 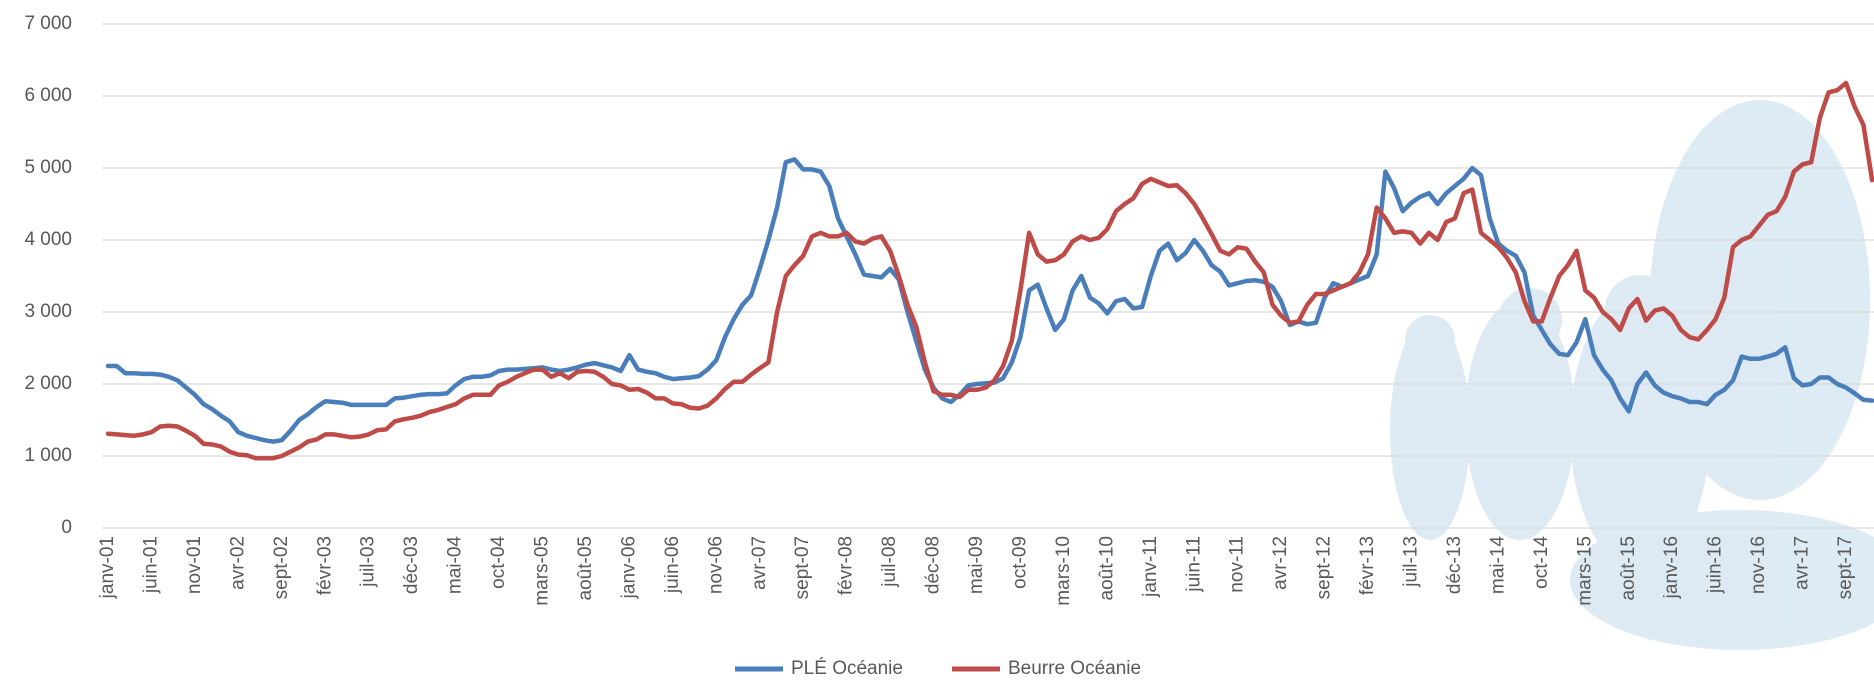 I want to click on x-tick-label: avr-07, so click(x=759, y=563).